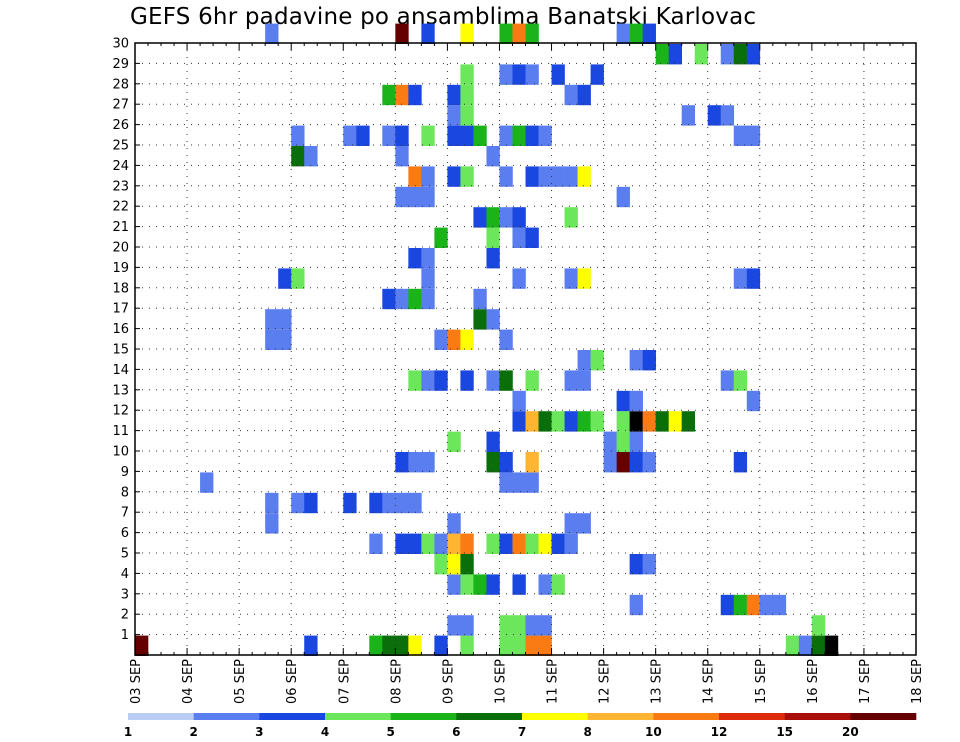  I want to click on legend-label: 1, so click(128, 732).